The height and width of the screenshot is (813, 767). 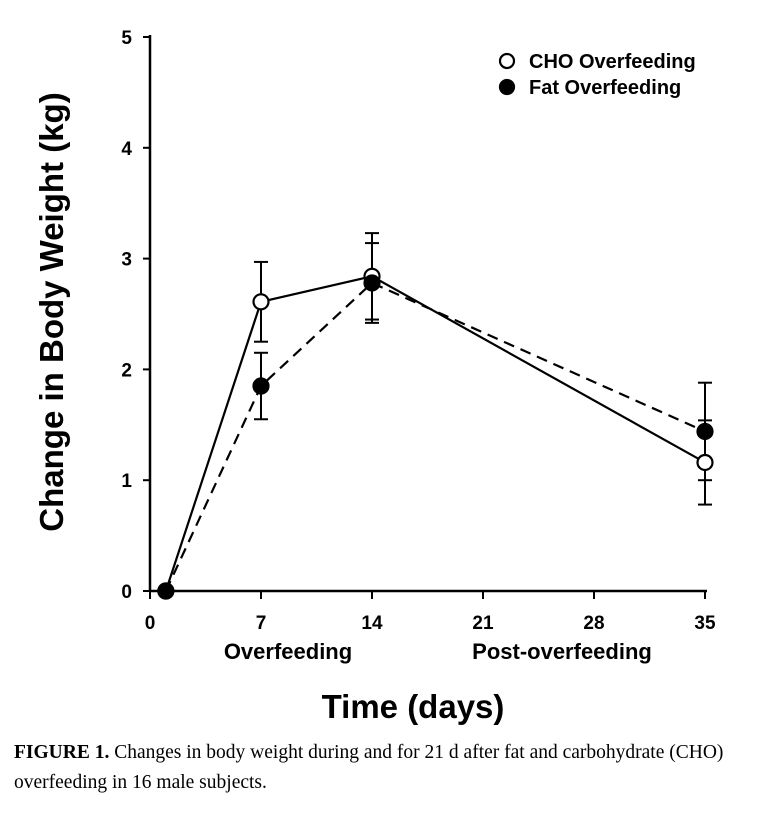 I want to click on legend-label: Fat Overfeeding, so click(x=605, y=88).